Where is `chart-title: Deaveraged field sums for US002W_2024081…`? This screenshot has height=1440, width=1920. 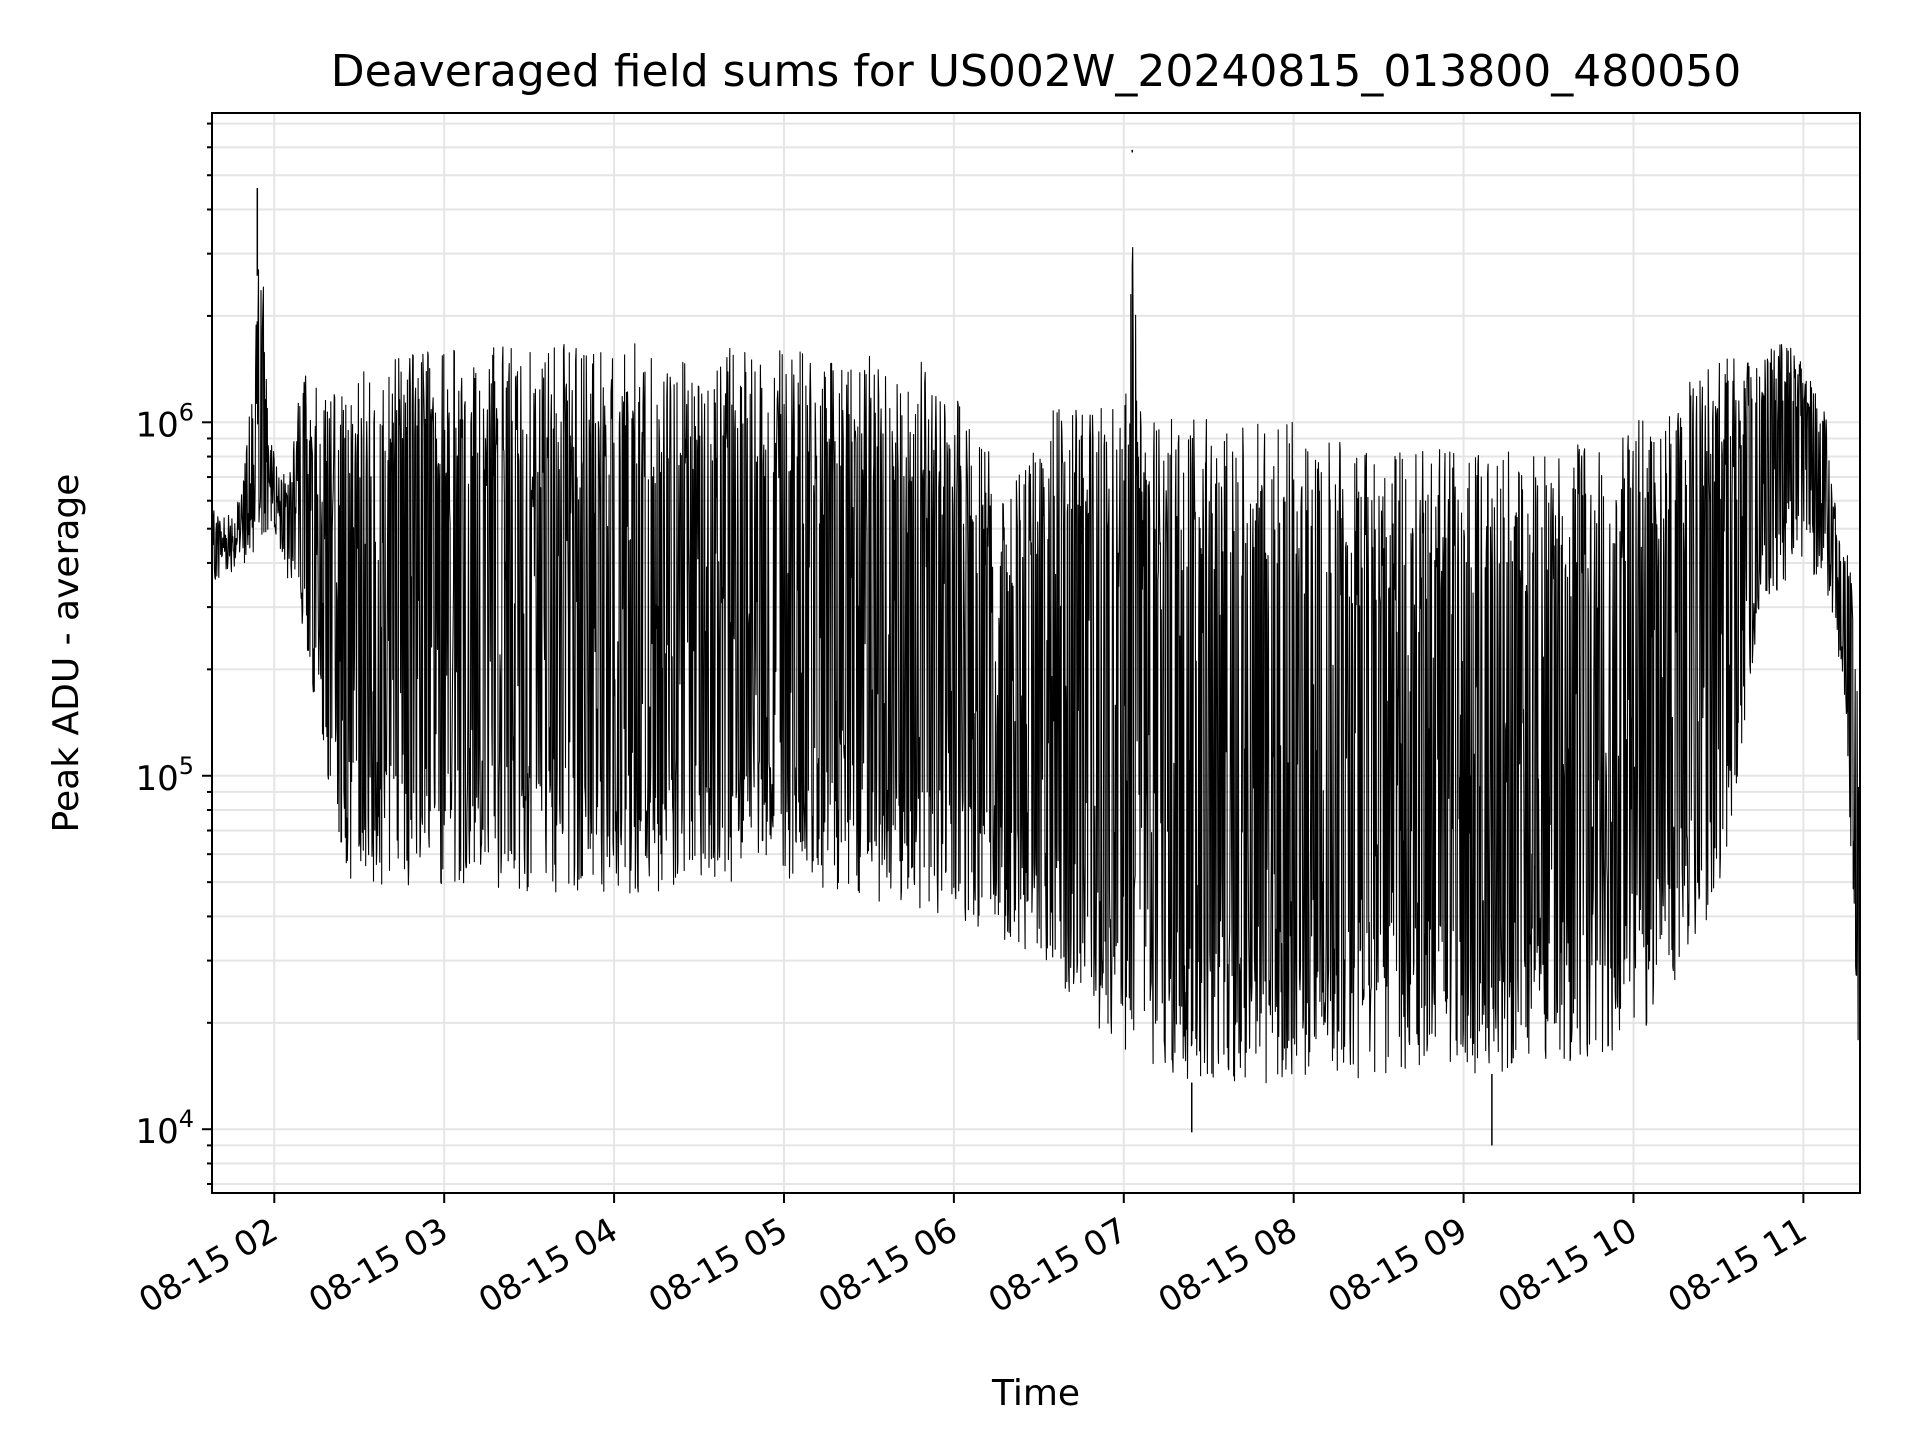
chart-title: Deaveraged field sums for US002W_2024081… is located at coordinates (1036, 71).